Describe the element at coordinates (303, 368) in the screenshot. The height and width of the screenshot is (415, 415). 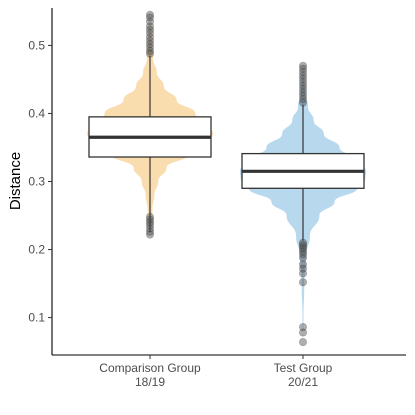
I see `x-tick-label: Test Group` at that location.